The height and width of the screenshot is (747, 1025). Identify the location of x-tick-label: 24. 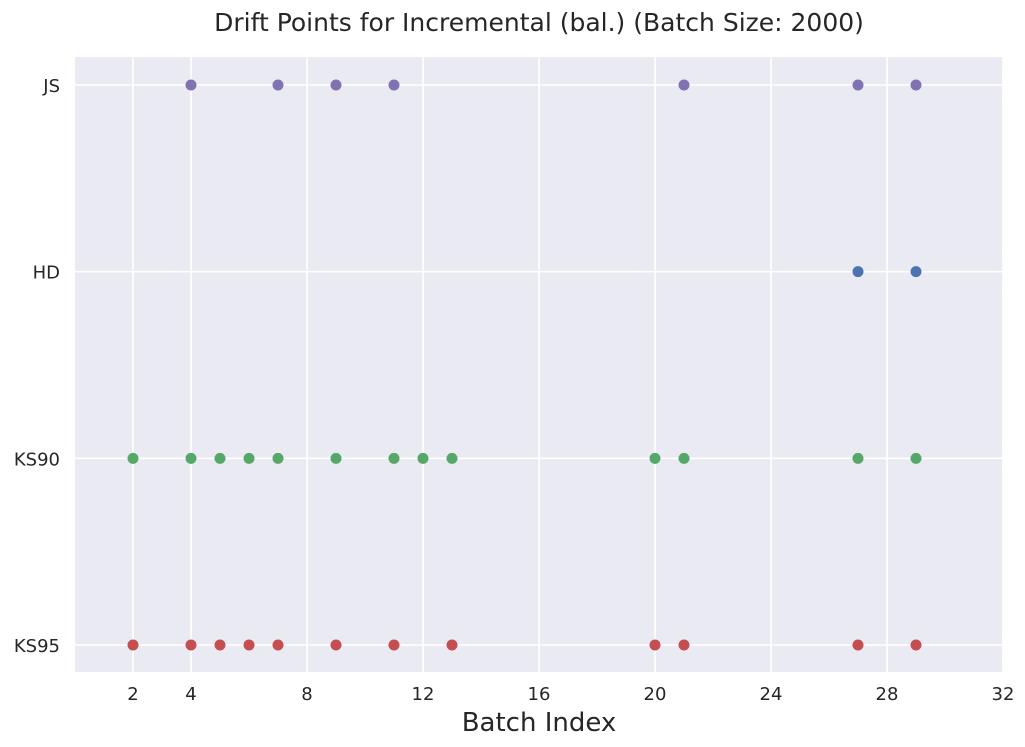
(771, 694).